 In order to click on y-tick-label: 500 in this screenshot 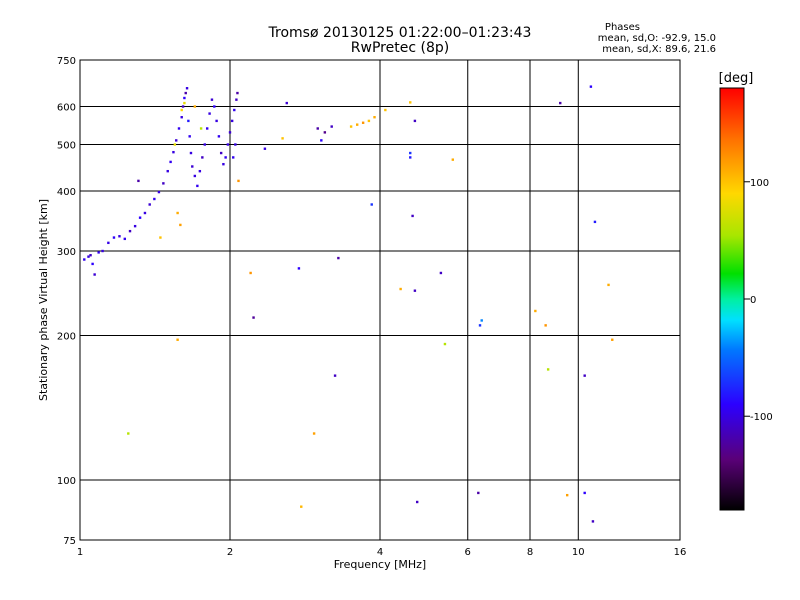, I will do `click(66, 146)`.